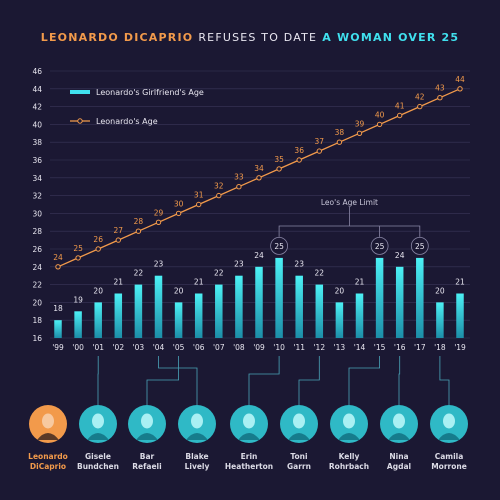 This screenshot has height=500, width=500. I want to click on legend-label-girlfriend: Leonardo's Girlfriend's Age, so click(150, 92).